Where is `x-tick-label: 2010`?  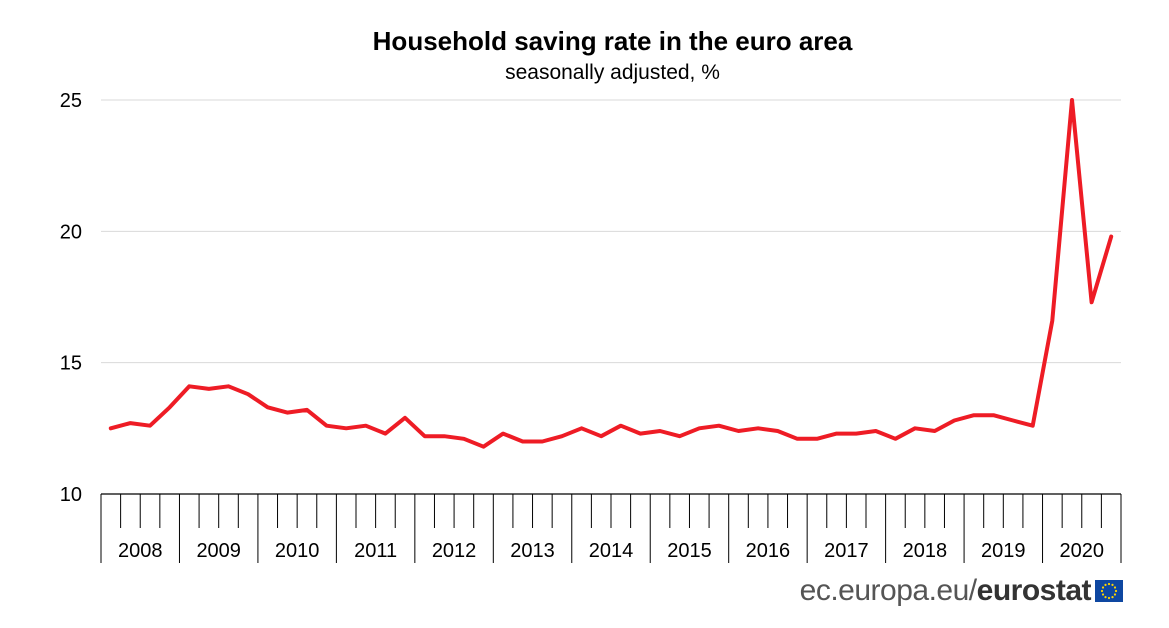
x-tick-label: 2010 is located at coordinates (297, 551).